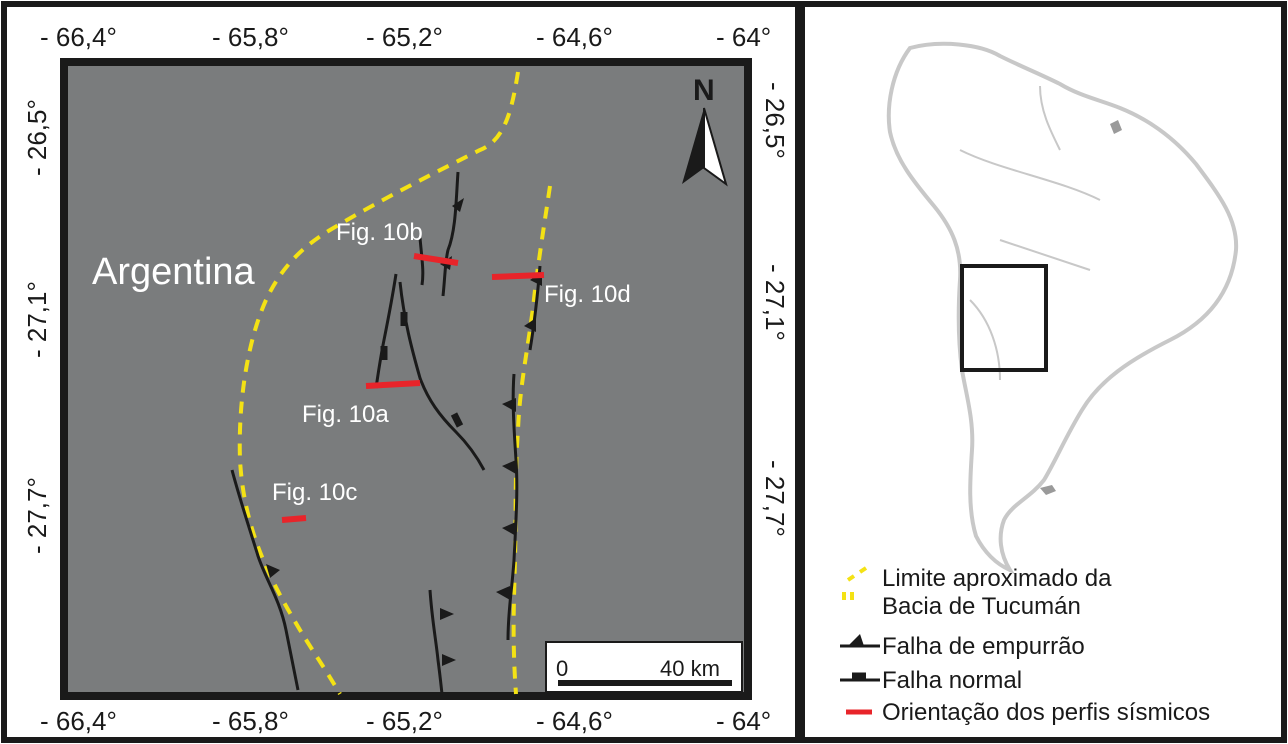 This screenshot has width=1288, height=744. I want to click on thrust-fault-icon, so click(856, 640).